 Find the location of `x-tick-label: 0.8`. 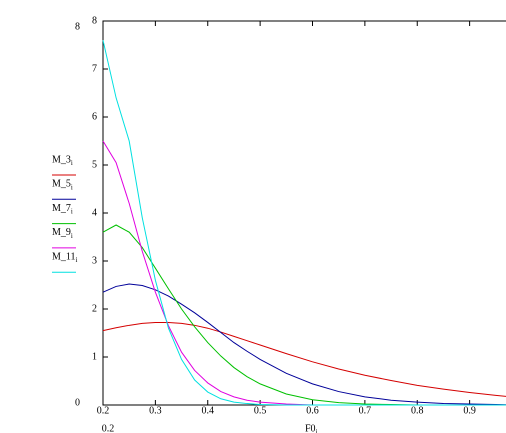

x-tick-label: 0.8 is located at coordinates (417, 410).